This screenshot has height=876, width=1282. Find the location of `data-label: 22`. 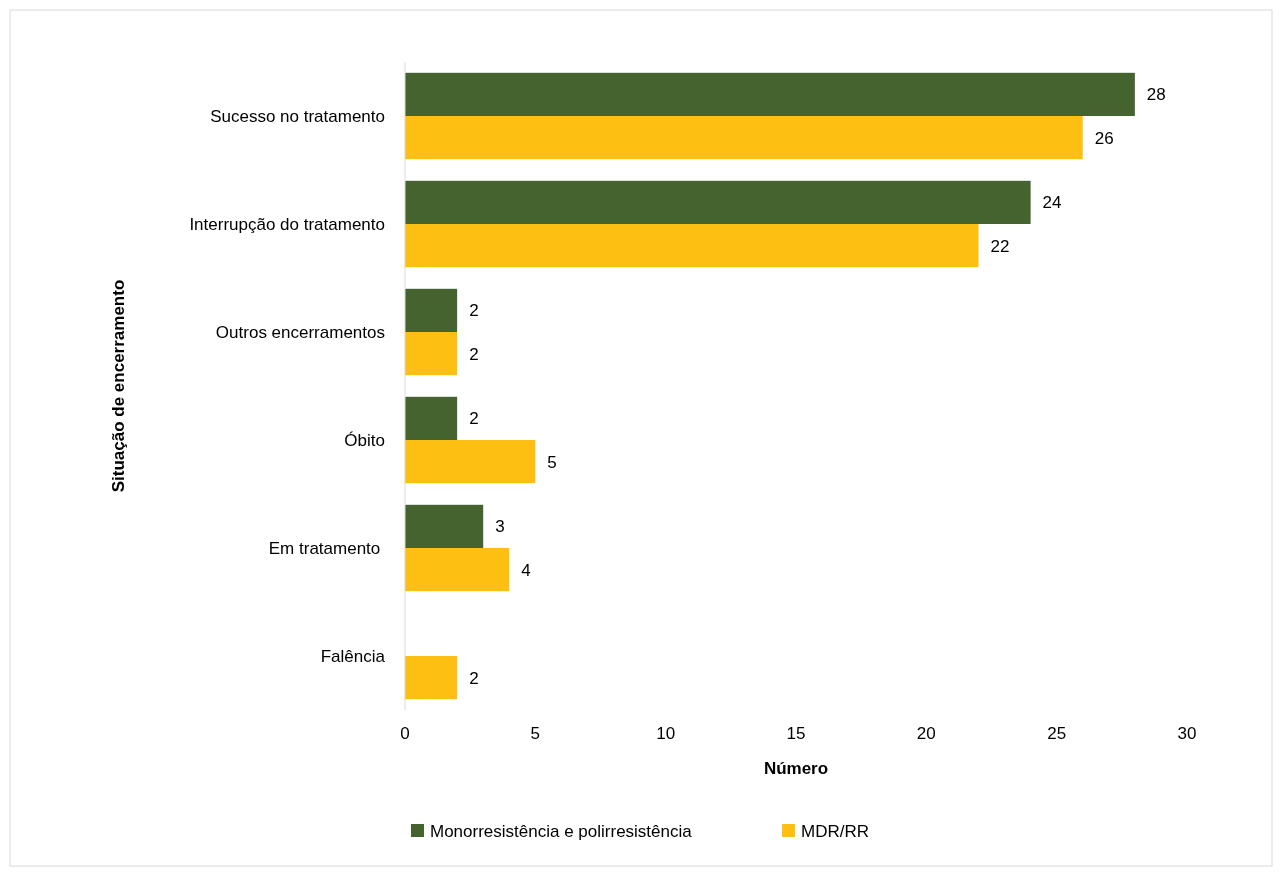

data-label: 22 is located at coordinates (1000, 246).